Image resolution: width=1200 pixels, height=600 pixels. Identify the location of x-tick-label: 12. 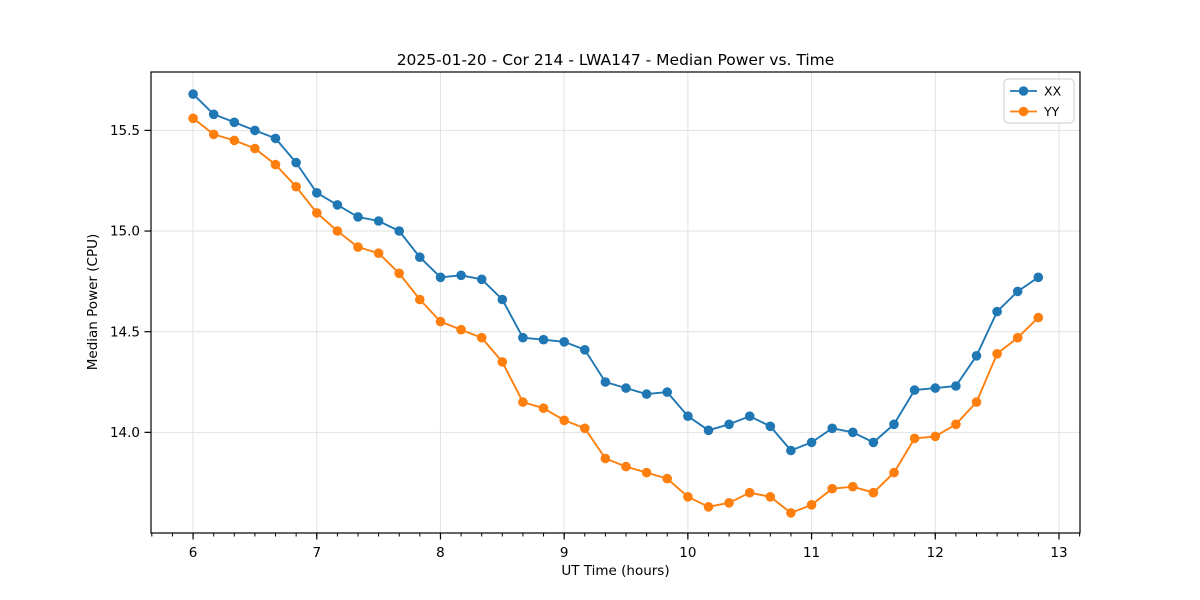
(935, 553).